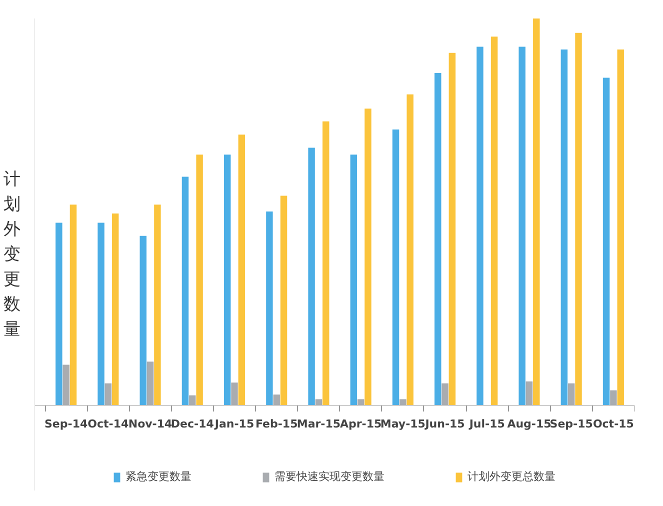  Describe the element at coordinates (512, 476) in the screenshot. I see `legend-label: 计划外变更总数量` at that location.